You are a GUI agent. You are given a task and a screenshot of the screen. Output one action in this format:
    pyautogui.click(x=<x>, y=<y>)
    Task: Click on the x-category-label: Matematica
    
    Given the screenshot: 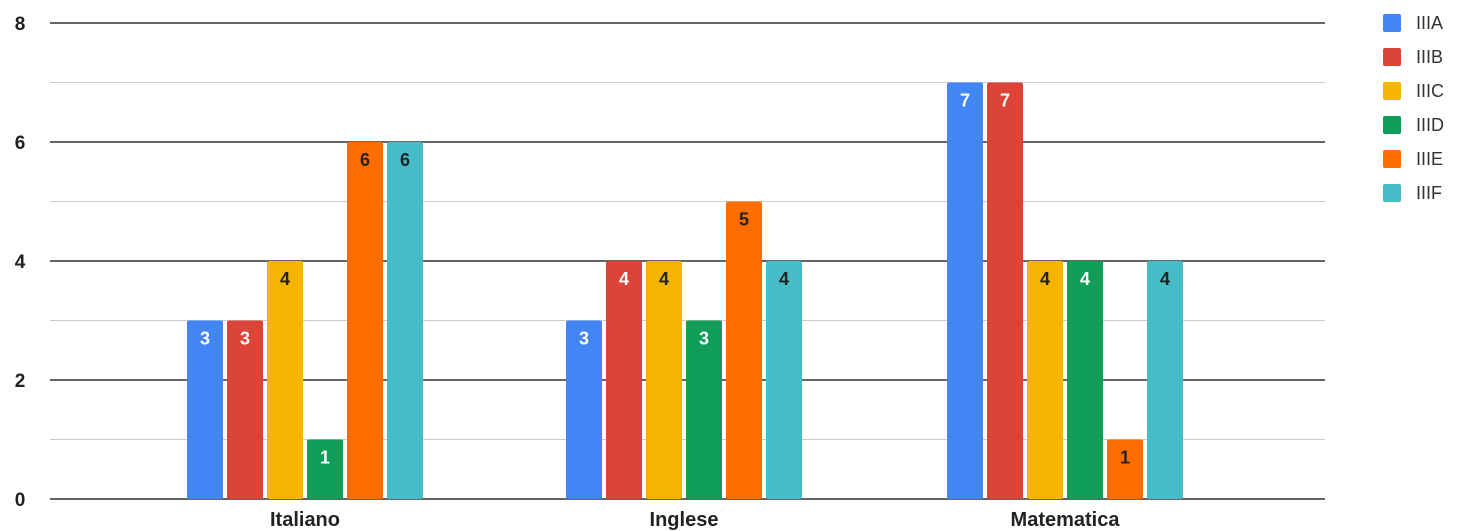 What is the action you would take?
    pyautogui.click(x=1066, y=520)
    